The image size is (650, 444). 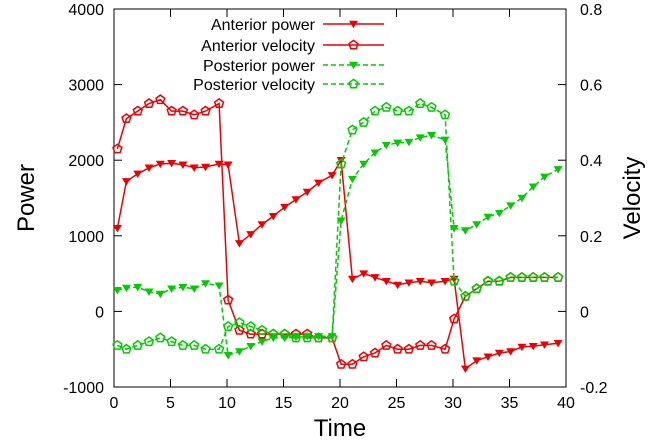 I want to click on y-tick-label-right: 0, so click(x=584, y=312).